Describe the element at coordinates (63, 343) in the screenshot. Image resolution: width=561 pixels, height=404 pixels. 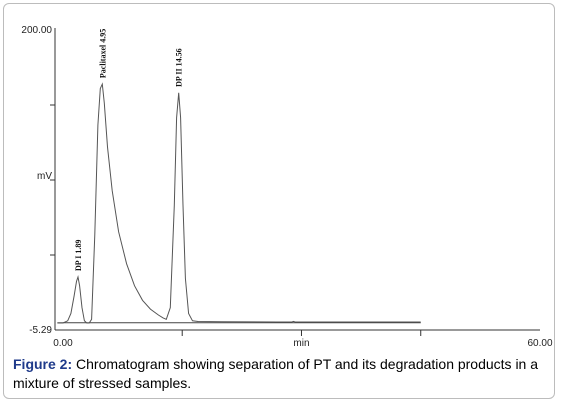
I see `x-tick-label-0: 0.00` at that location.